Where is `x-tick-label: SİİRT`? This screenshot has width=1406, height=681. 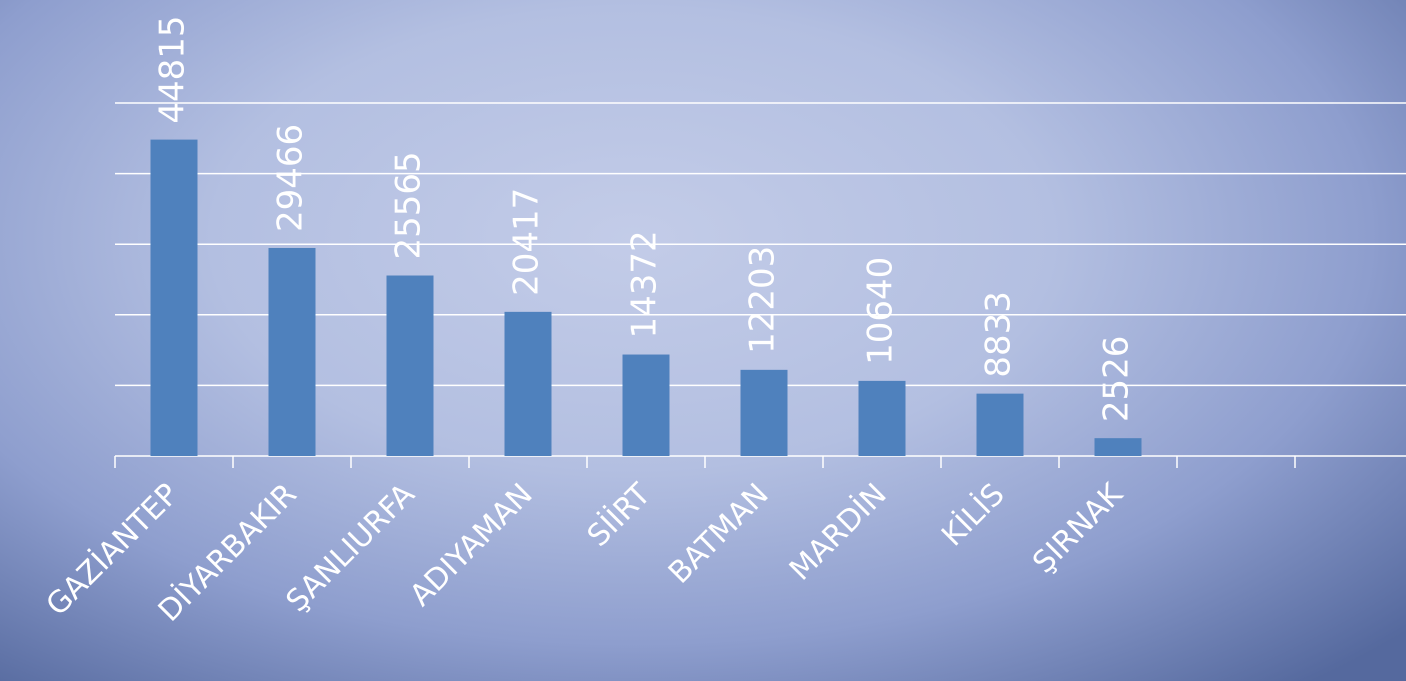 x-tick-label: SİİRT is located at coordinates (619, 515).